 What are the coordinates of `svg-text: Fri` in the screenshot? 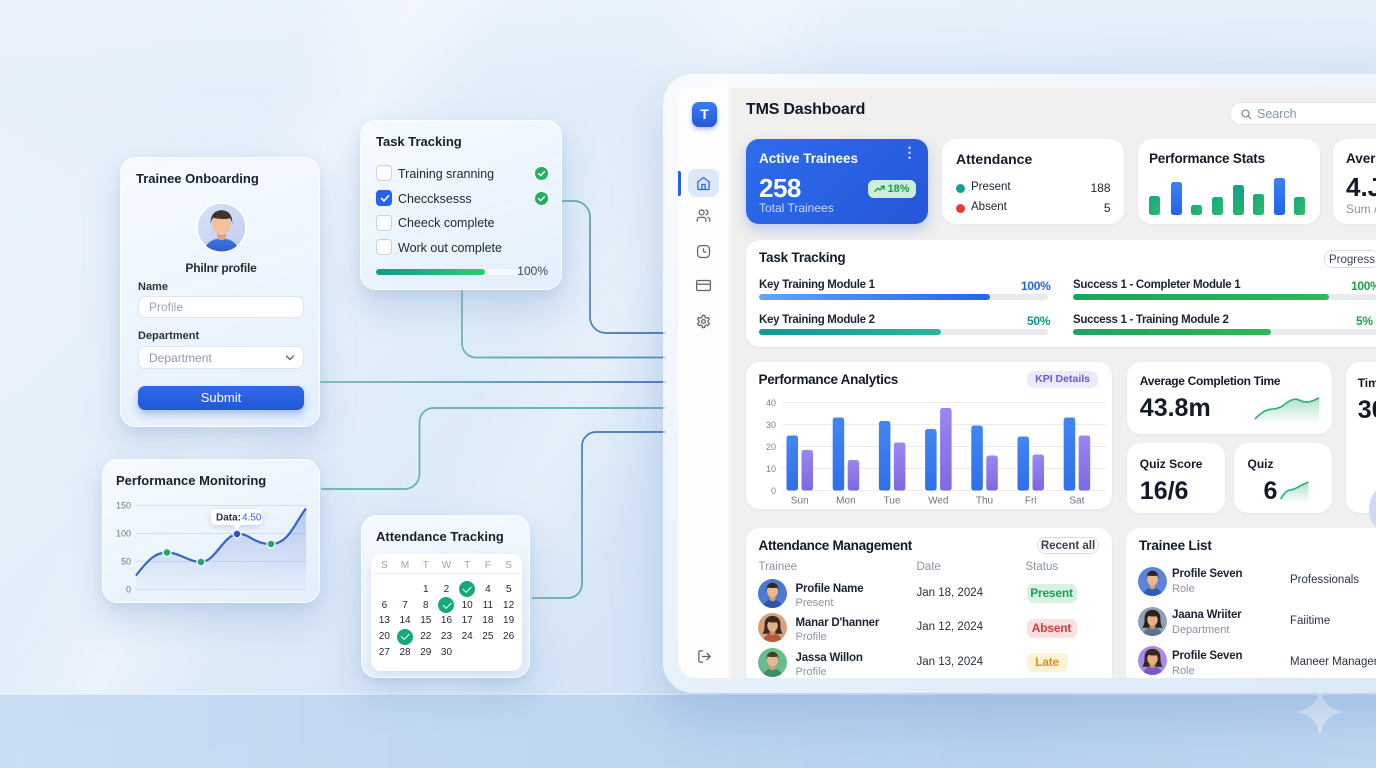 It's located at (1030, 500).